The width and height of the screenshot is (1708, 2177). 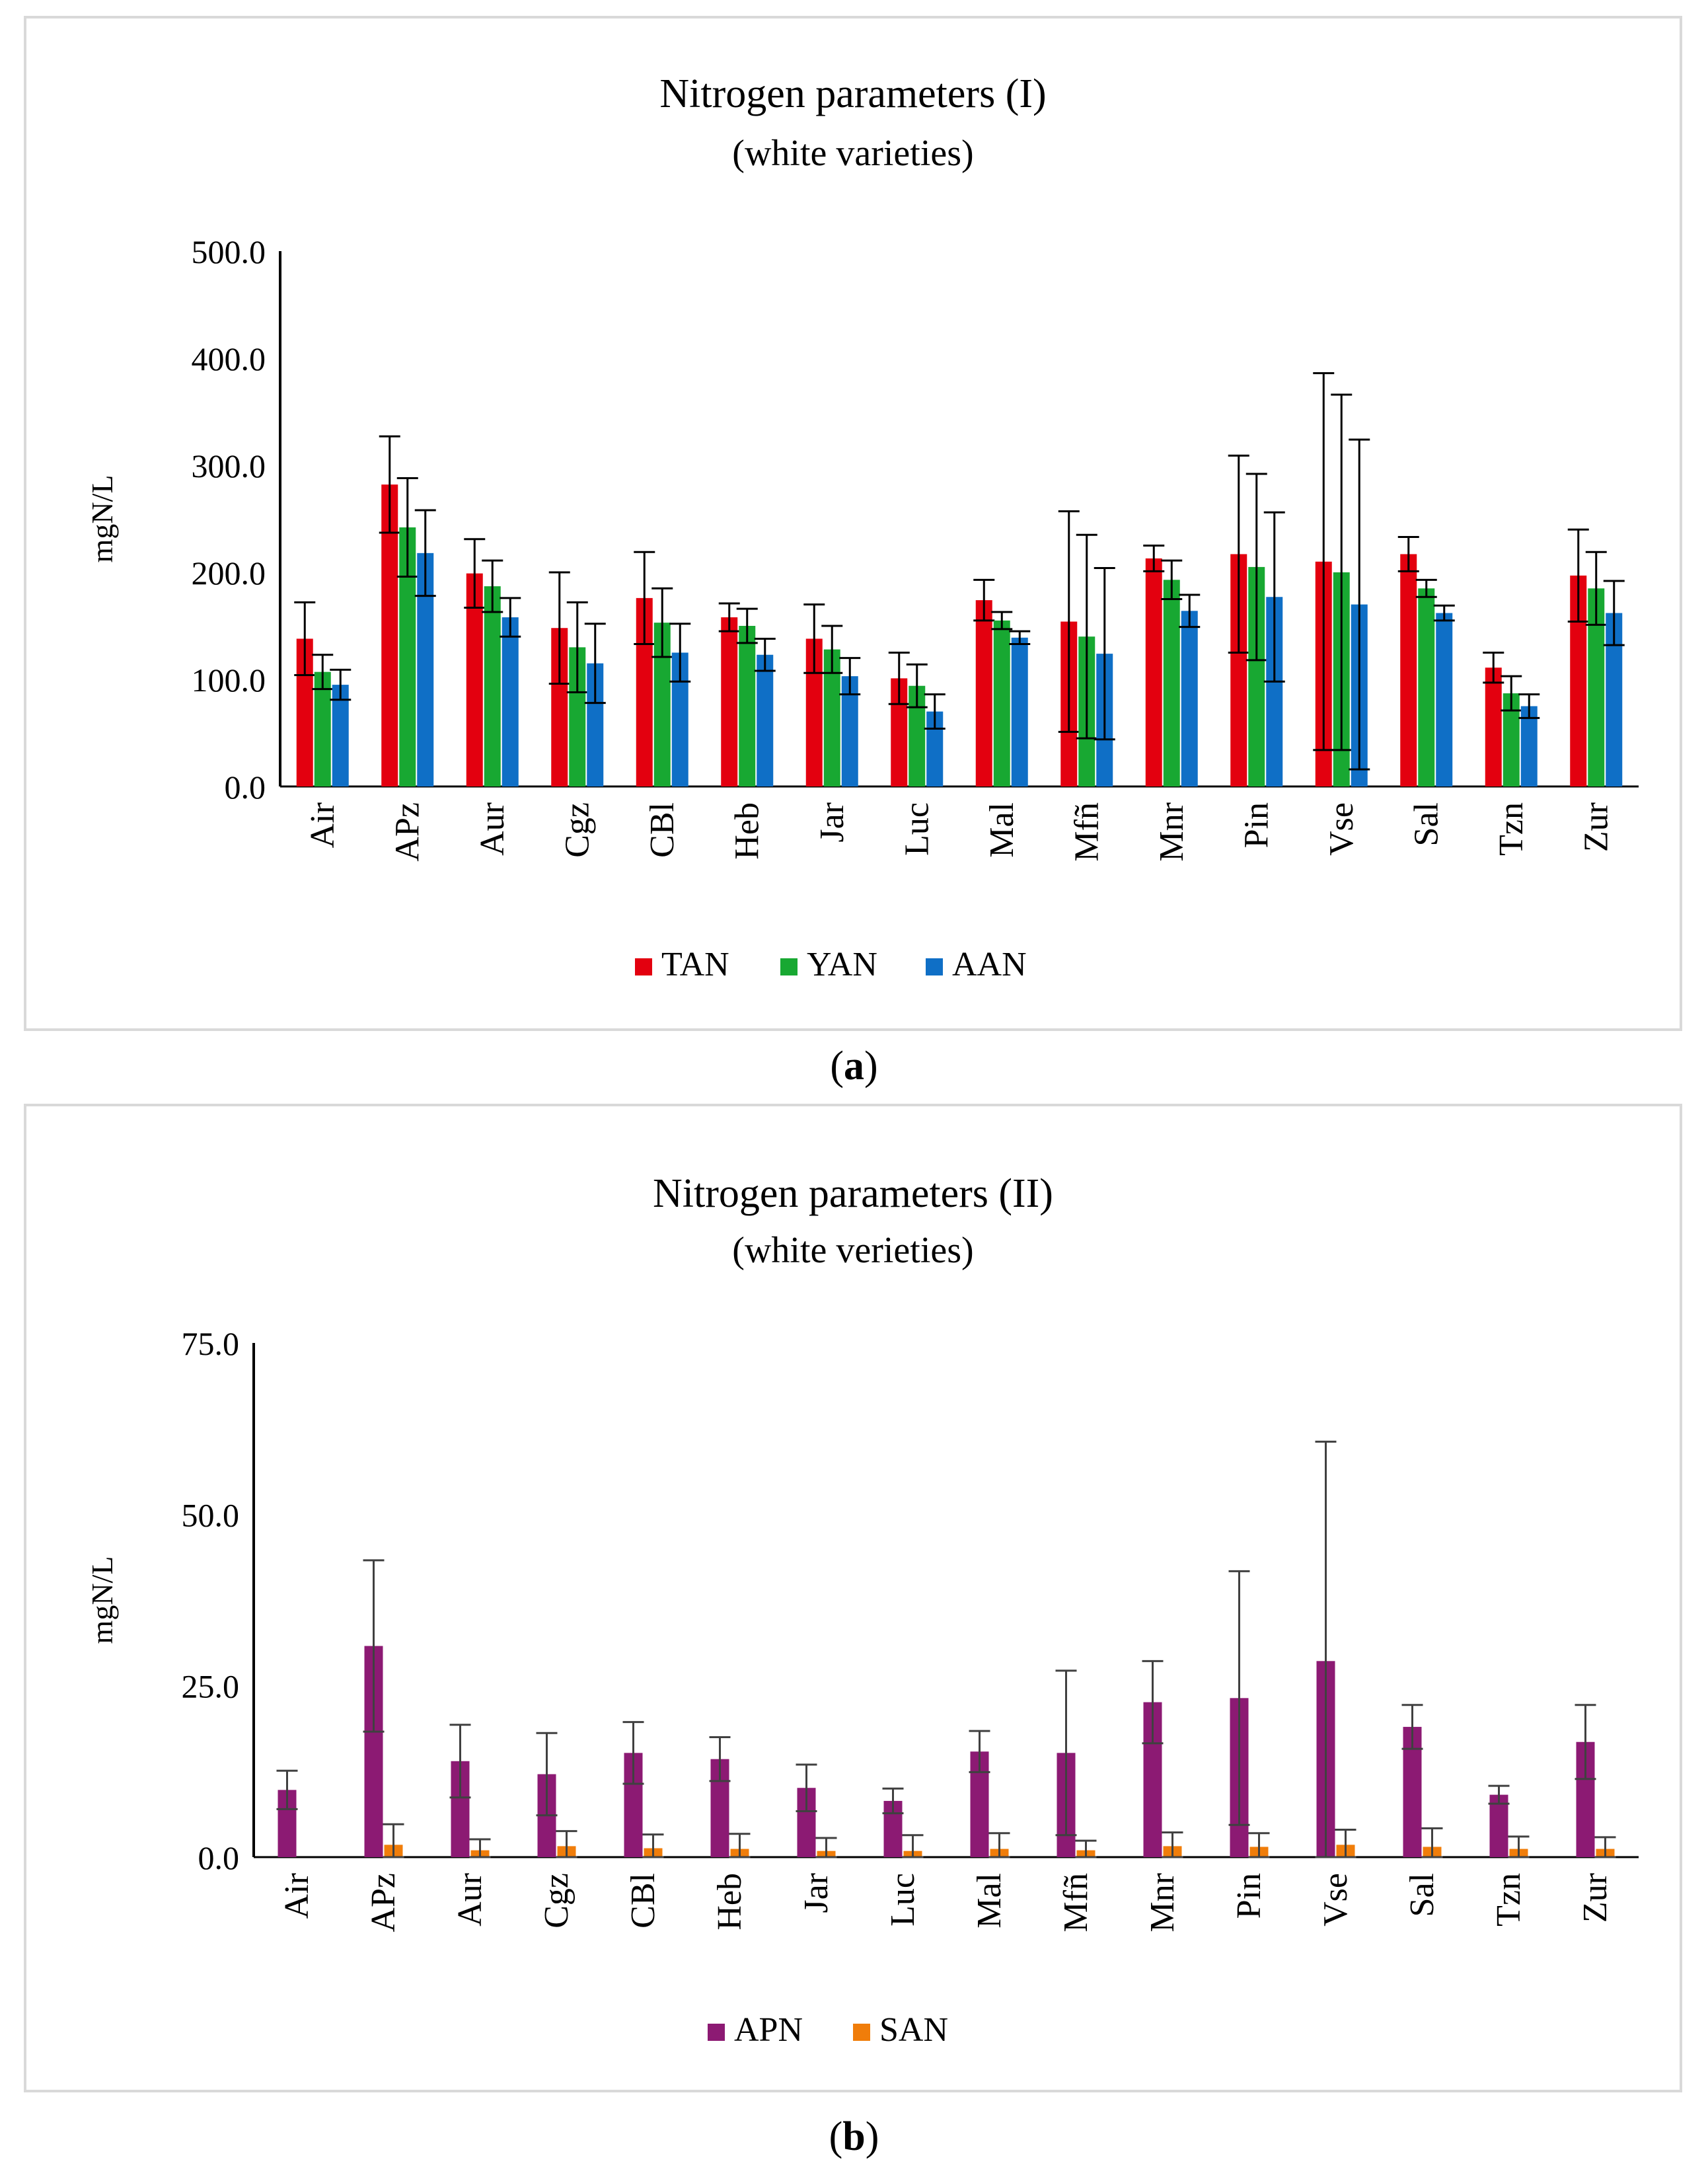 I want to click on legend-item: APN, so click(x=755, y=2030).